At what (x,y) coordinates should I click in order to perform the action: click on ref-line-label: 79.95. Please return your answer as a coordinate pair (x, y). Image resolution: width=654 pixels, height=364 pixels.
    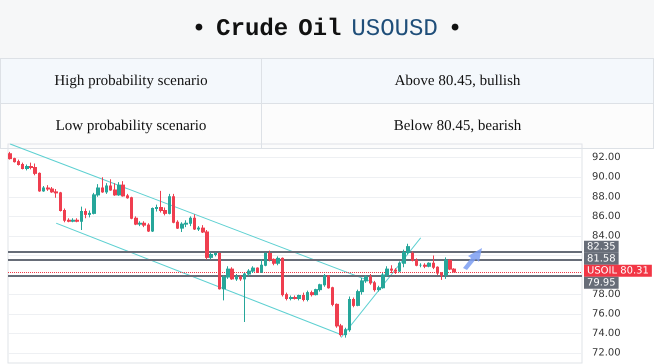
    Looking at the image, I should click on (601, 282).